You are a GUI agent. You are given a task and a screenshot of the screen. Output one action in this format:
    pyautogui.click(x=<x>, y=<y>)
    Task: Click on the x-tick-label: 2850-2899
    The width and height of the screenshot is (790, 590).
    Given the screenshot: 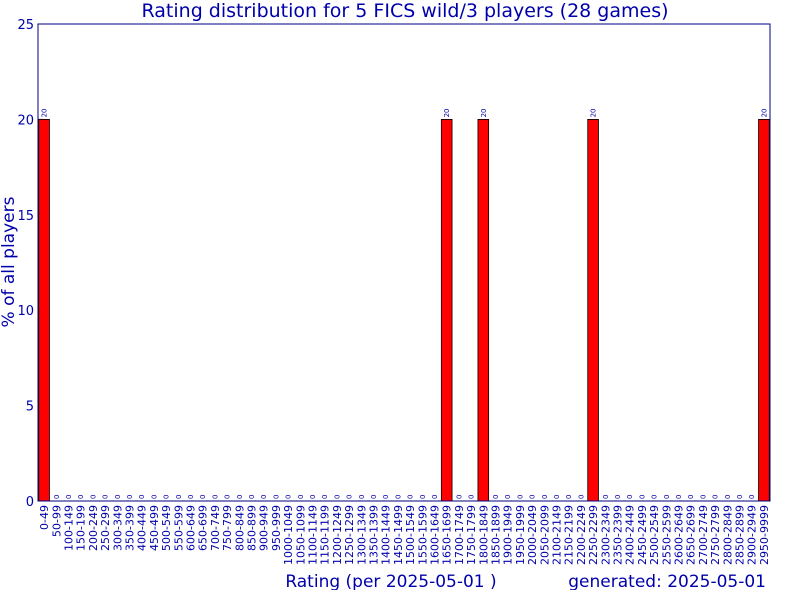 What is the action you would take?
    pyautogui.click(x=740, y=535)
    